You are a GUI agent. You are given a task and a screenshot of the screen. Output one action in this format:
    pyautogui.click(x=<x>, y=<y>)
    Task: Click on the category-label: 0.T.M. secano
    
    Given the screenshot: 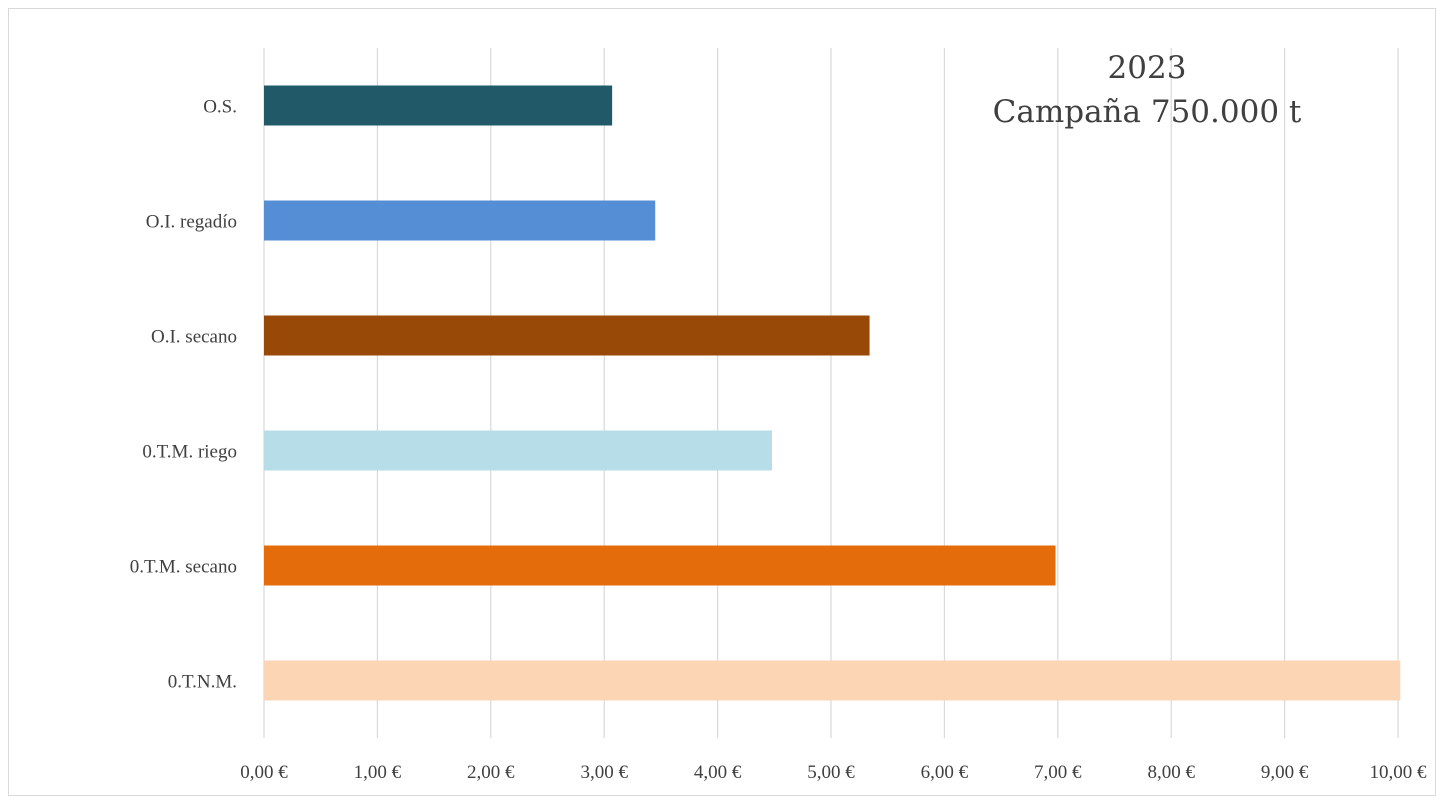 What is the action you would take?
    pyautogui.click(x=183, y=567)
    